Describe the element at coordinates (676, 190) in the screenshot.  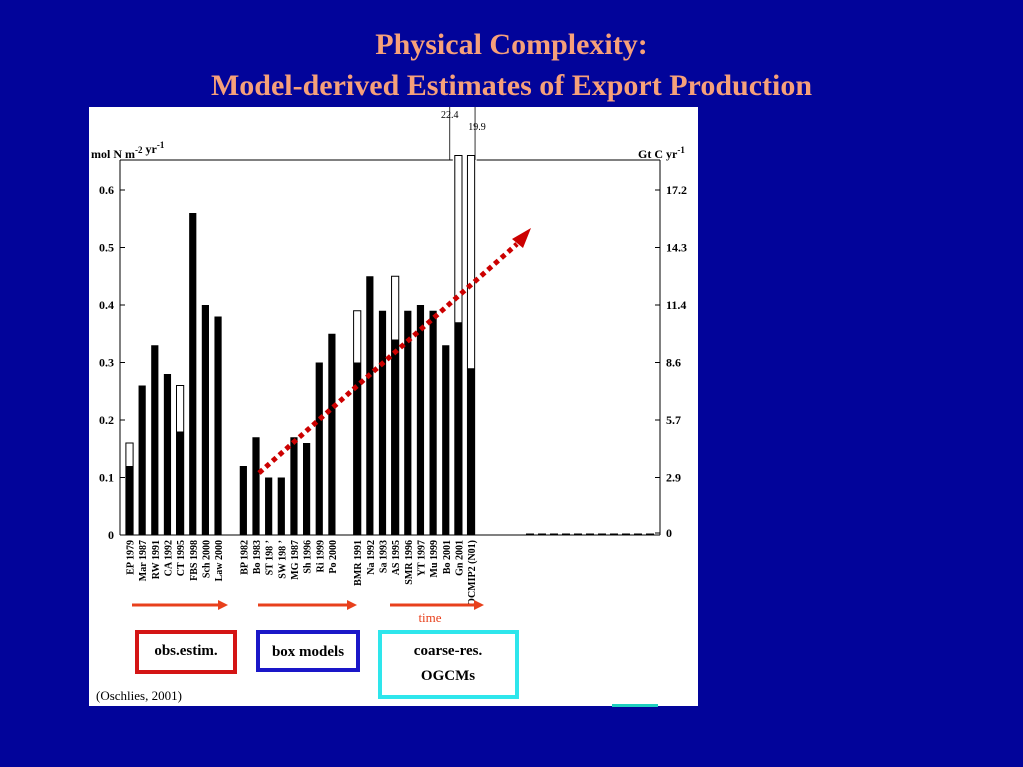
I see `right-tick-label: 17.2` at that location.